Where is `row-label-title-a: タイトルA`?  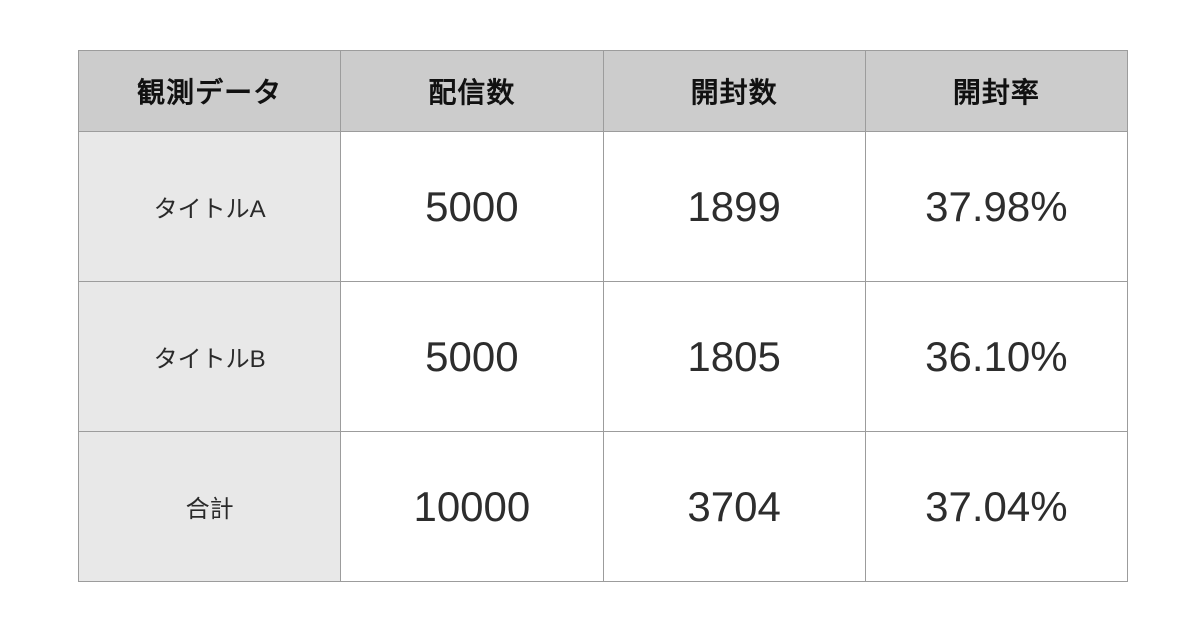 row-label-title-a: タイトルA is located at coordinates (209, 206).